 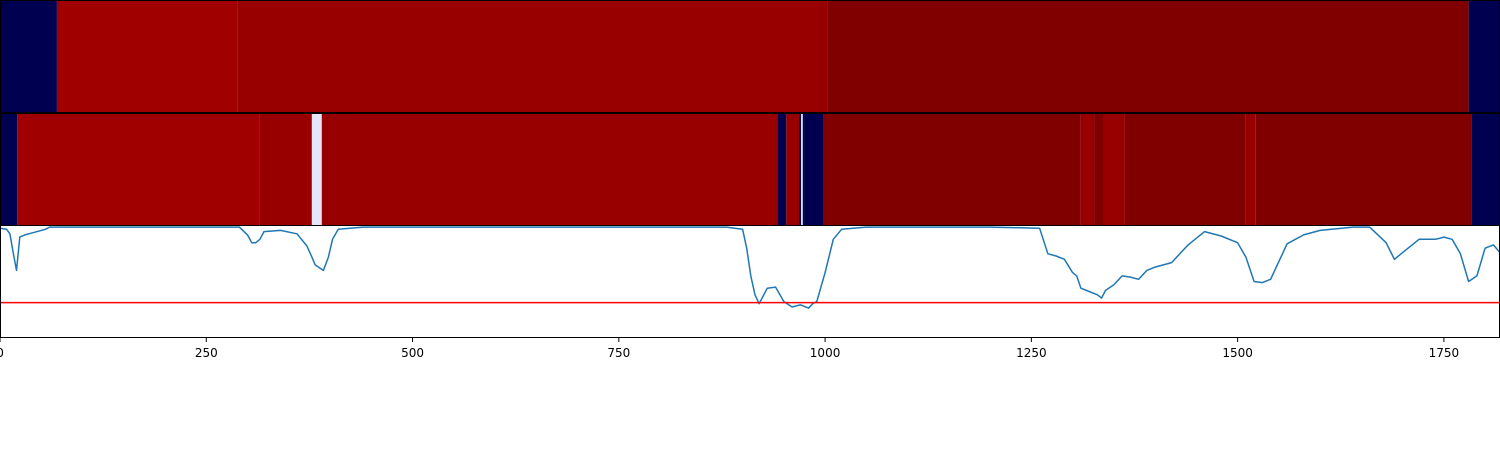 I want to click on x-tick-label: 1250, so click(x=1031, y=353).